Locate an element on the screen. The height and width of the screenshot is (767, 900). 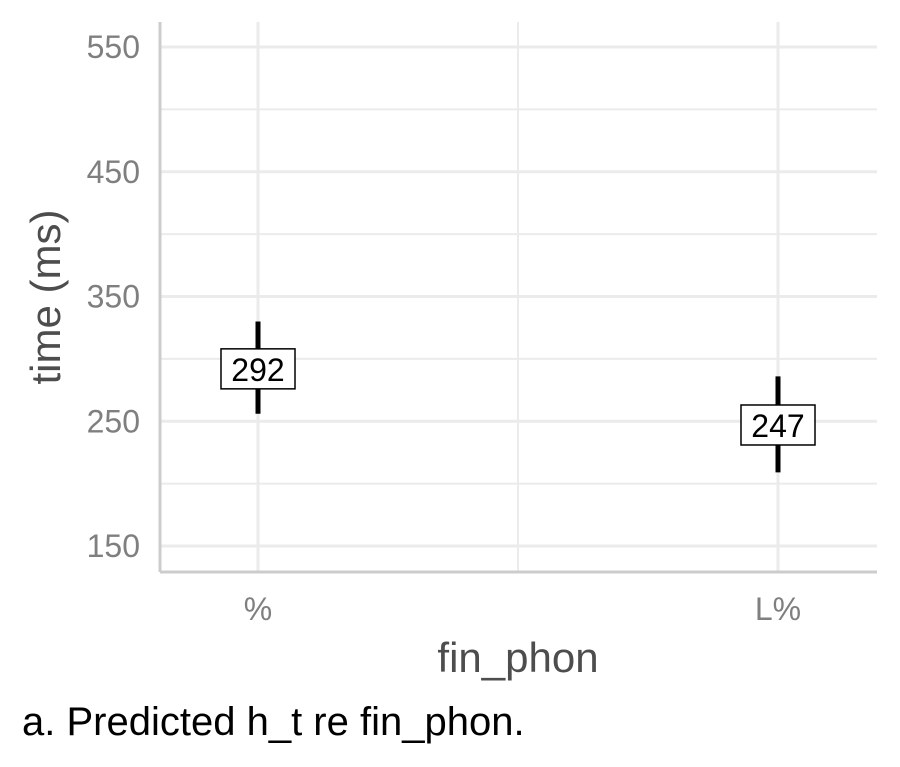
figure-caption: a. Predicted h_t re fin_phon. is located at coordinates (273, 722).